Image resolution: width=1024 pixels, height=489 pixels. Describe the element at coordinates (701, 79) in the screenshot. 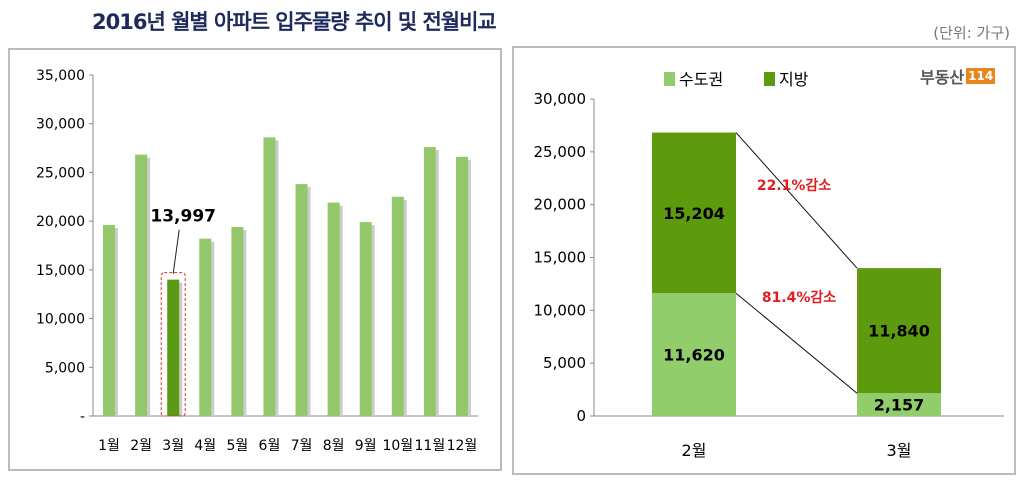

I see `legend-label: 수도권` at that location.